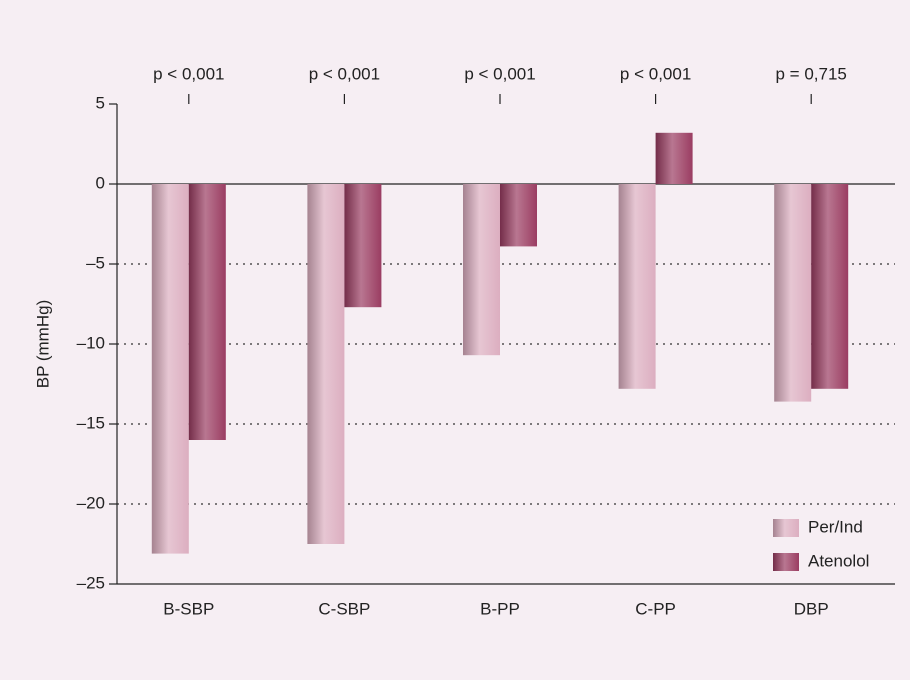 The width and height of the screenshot is (910, 680). Describe the element at coordinates (95, 262) in the screenshot. I see `y-tick-label: –5` at that location.